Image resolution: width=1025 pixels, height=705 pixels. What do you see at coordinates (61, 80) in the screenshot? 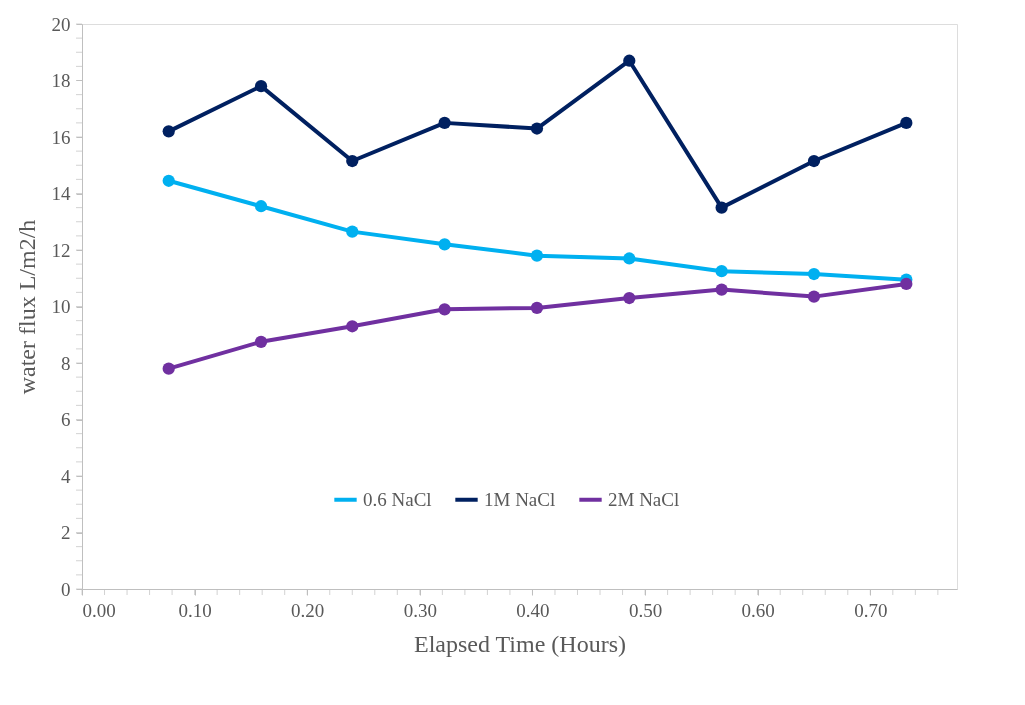
I see `y-tick-label: 18` at bounding box center [61, 80].